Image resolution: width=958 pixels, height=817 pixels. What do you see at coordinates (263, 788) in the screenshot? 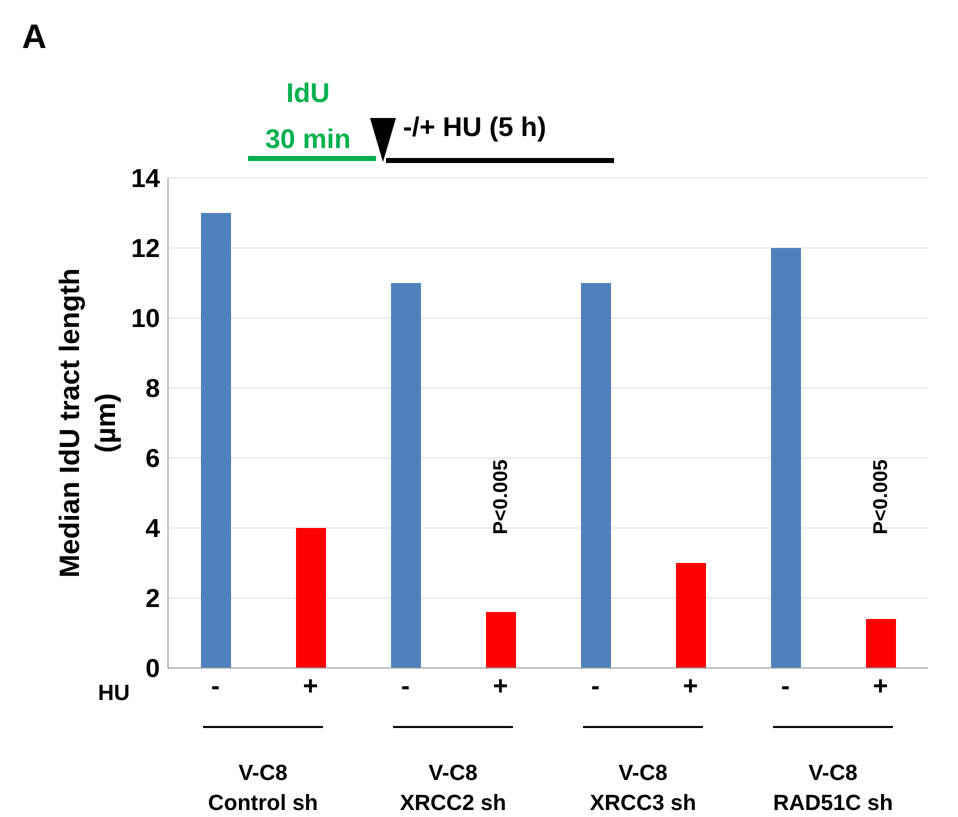
I see `text: V-C8 Control sh` at bounding box center [263, 788].